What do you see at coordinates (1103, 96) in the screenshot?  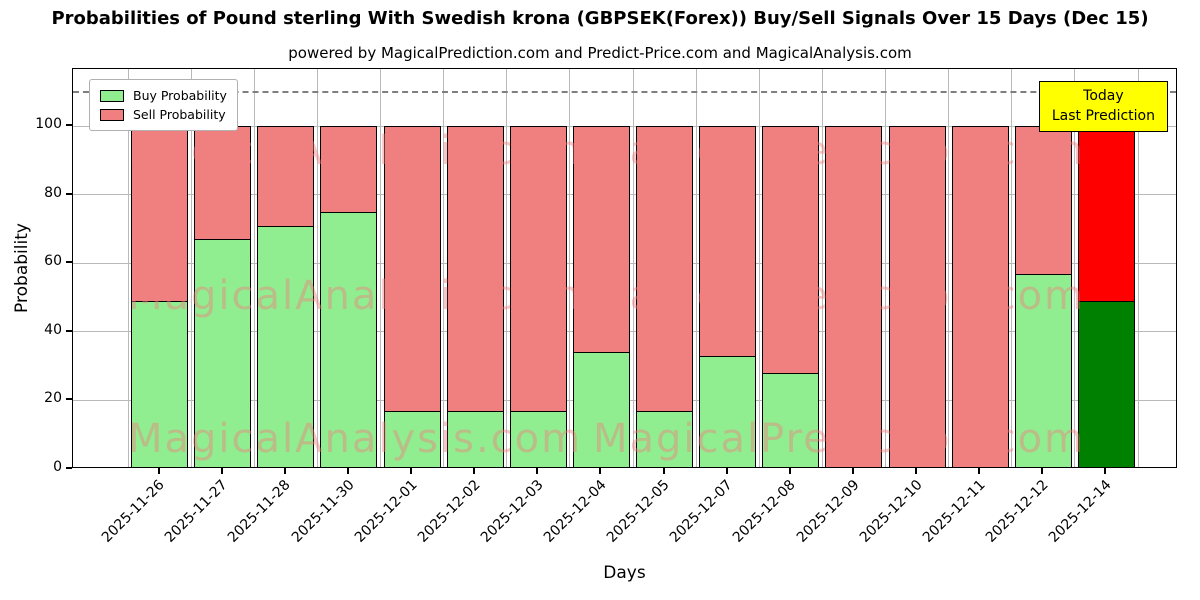 I see `annotation-line-1: Today` at bounding box center [1103, 96].